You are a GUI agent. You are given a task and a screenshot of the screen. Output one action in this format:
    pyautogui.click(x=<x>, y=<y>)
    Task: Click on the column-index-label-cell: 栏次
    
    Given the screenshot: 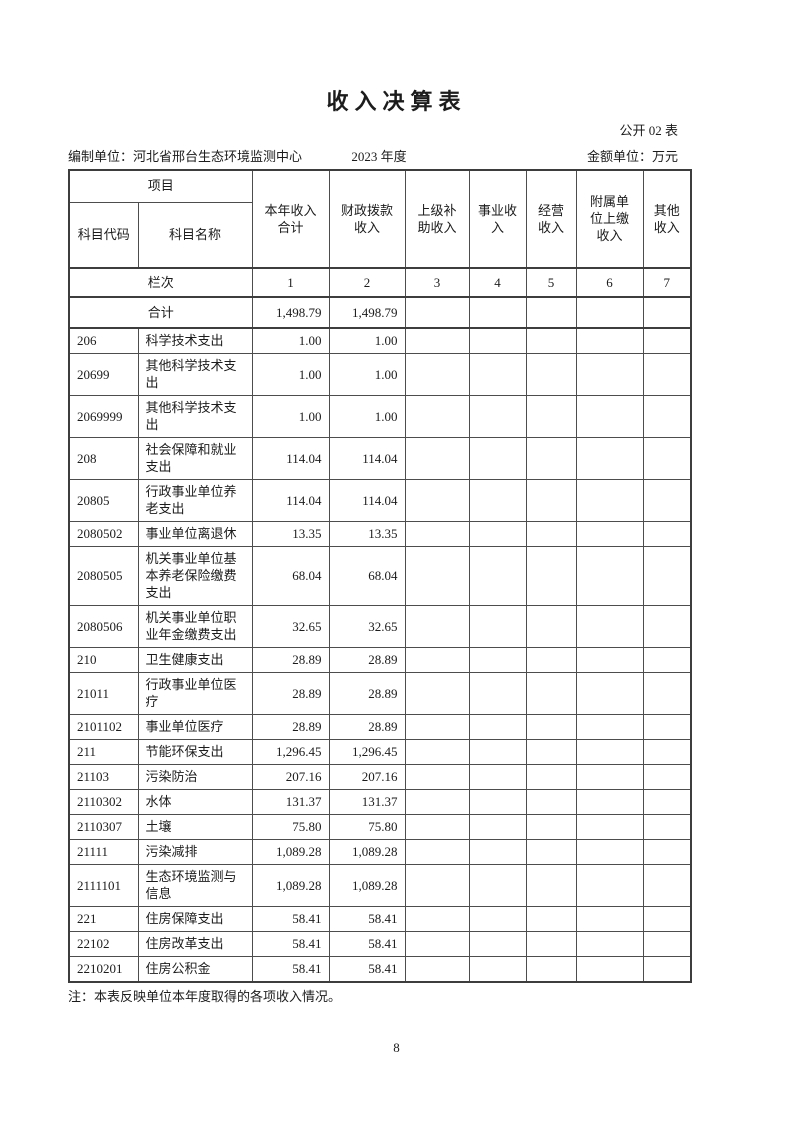 What is the action you would take?
    pyautogui.click(x=160, y=282)
    